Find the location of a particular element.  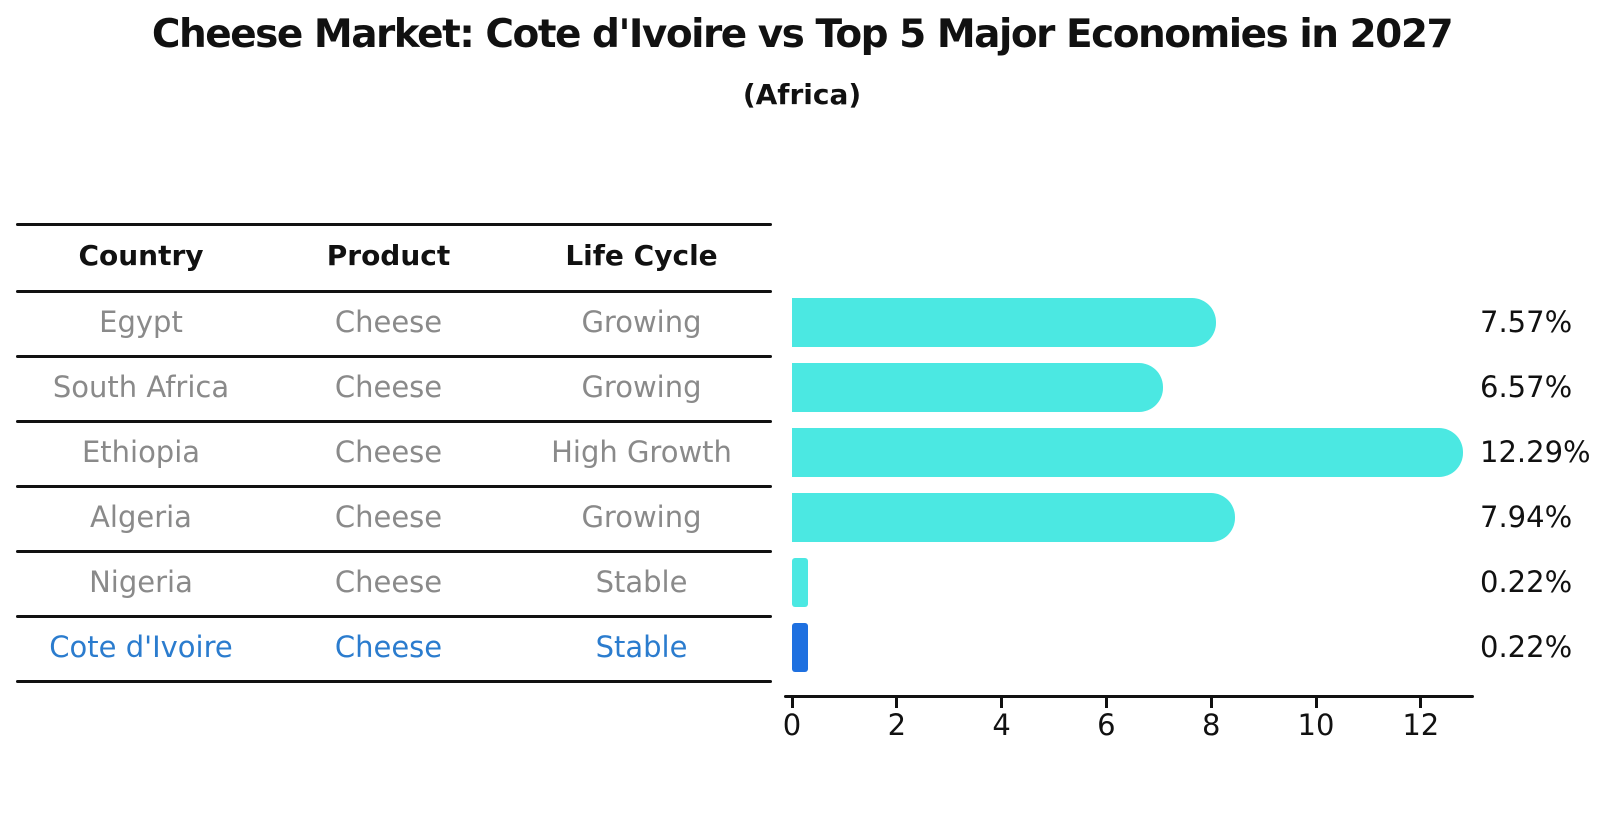

bar-value-label: 12.29% is located at coordinates (1535, 452).